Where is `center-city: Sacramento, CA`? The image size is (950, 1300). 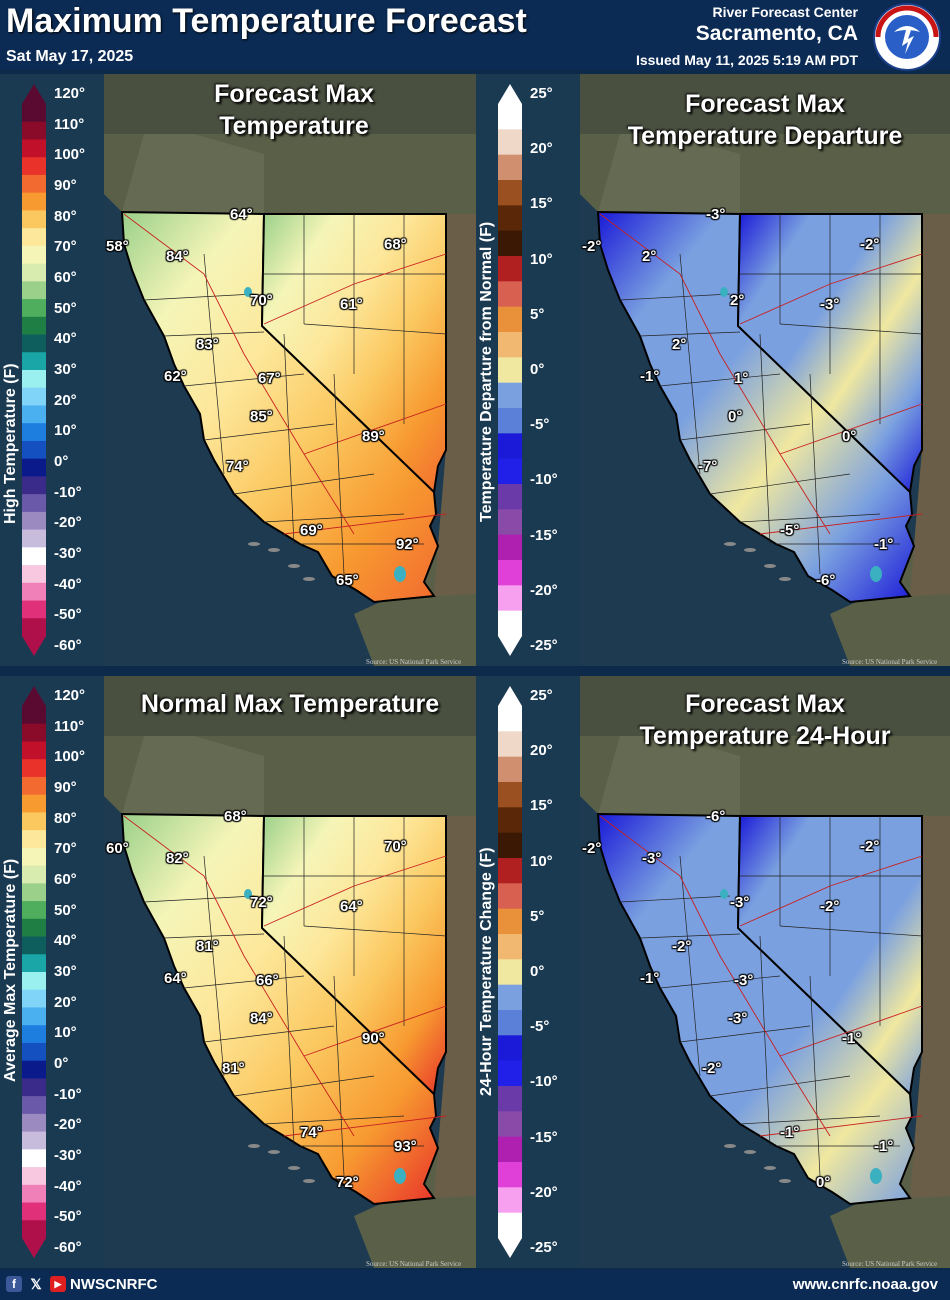
center-city: Sacramento, CA is located at coordinates (776, 33).